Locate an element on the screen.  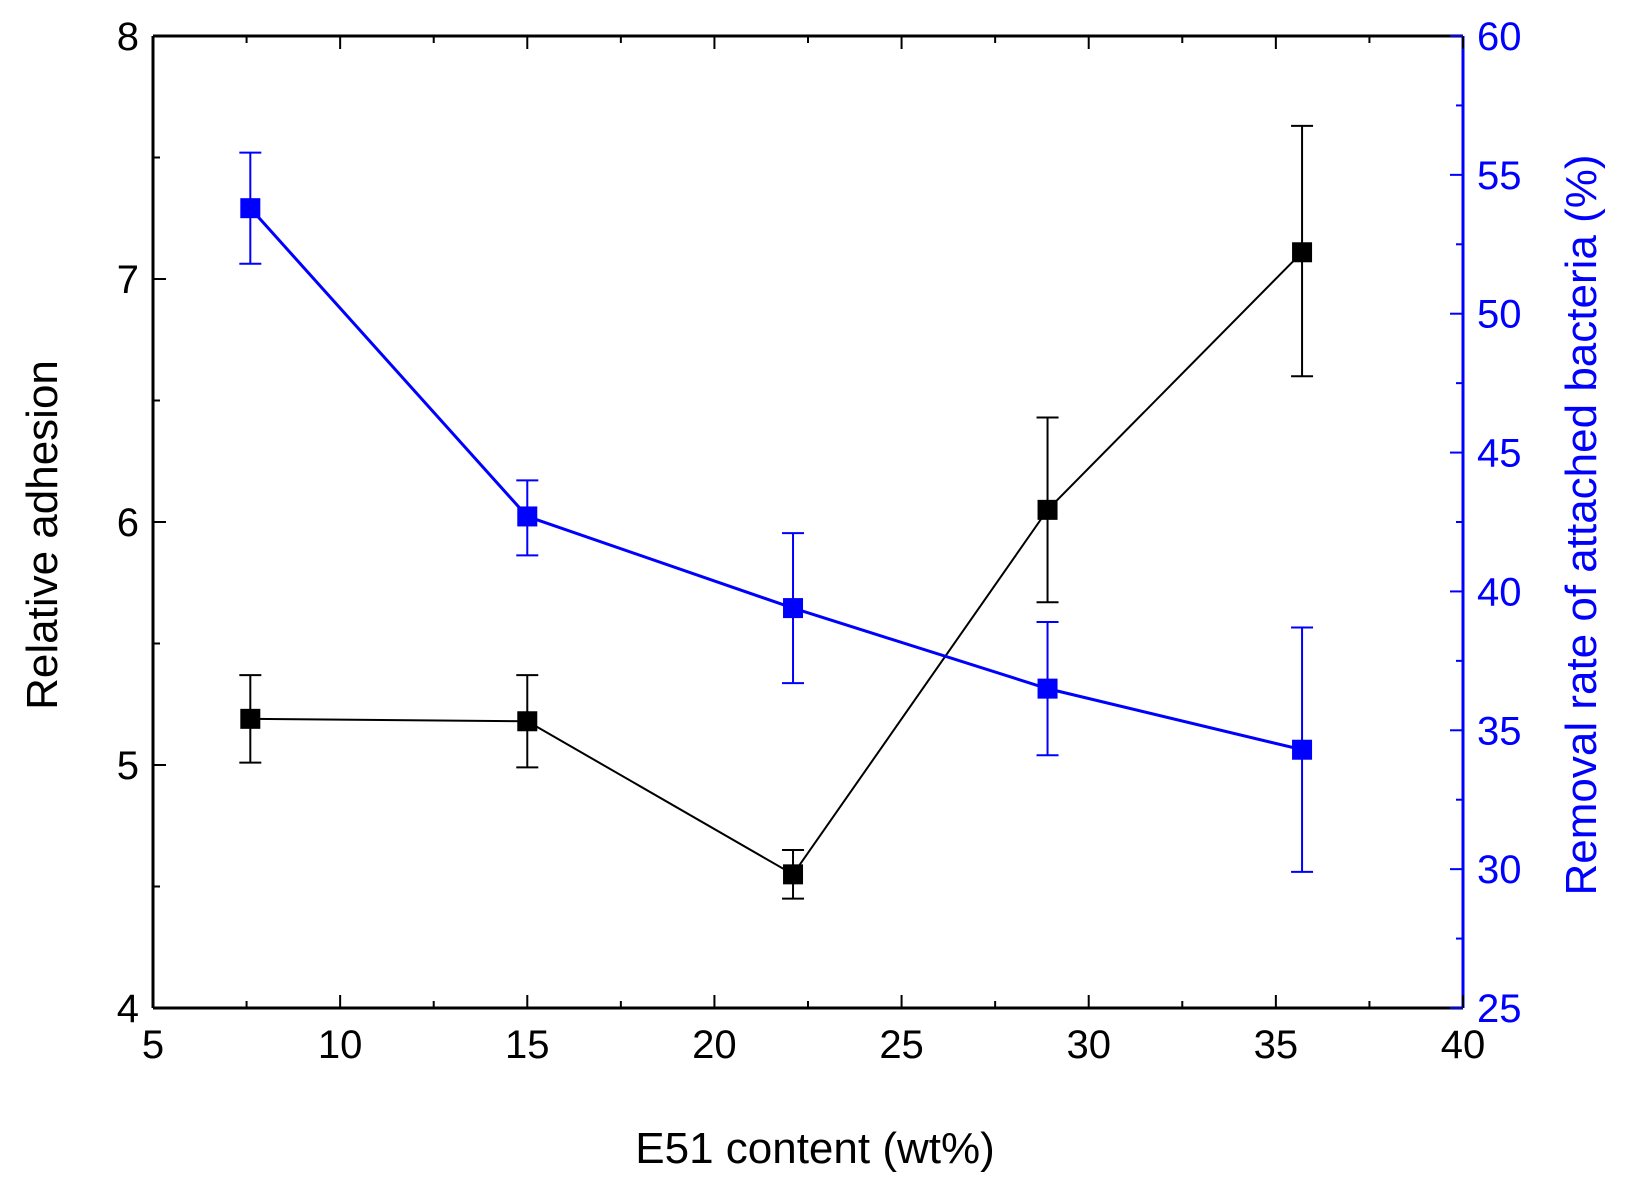
y-right-tick-label: 45 is located at coordinates (1499, 454).